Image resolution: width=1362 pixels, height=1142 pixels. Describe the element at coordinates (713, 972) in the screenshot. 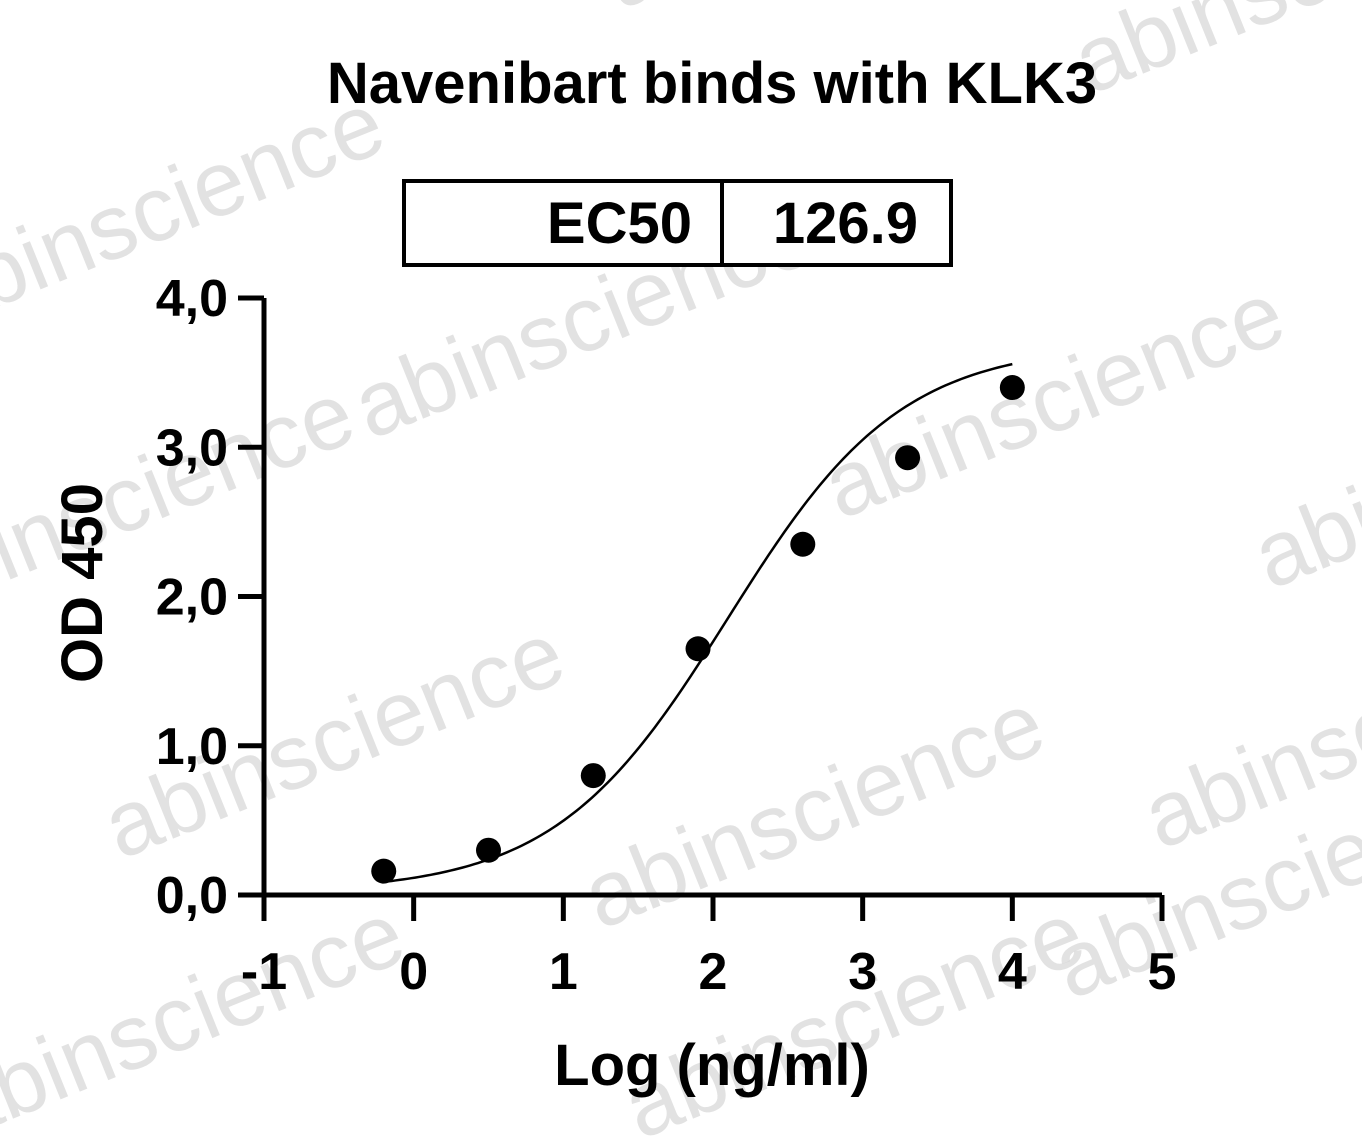

I see `x-tick-label: 2` at that location.